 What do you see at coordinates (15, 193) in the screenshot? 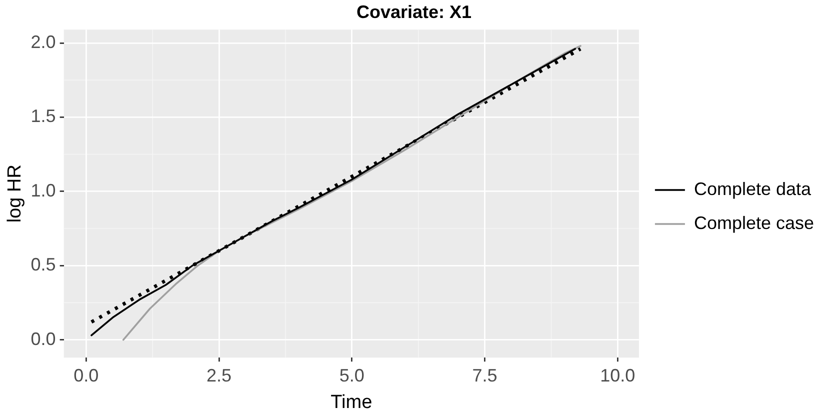
I see `y-axis-title: log HR` at bounding box center [15, 193].